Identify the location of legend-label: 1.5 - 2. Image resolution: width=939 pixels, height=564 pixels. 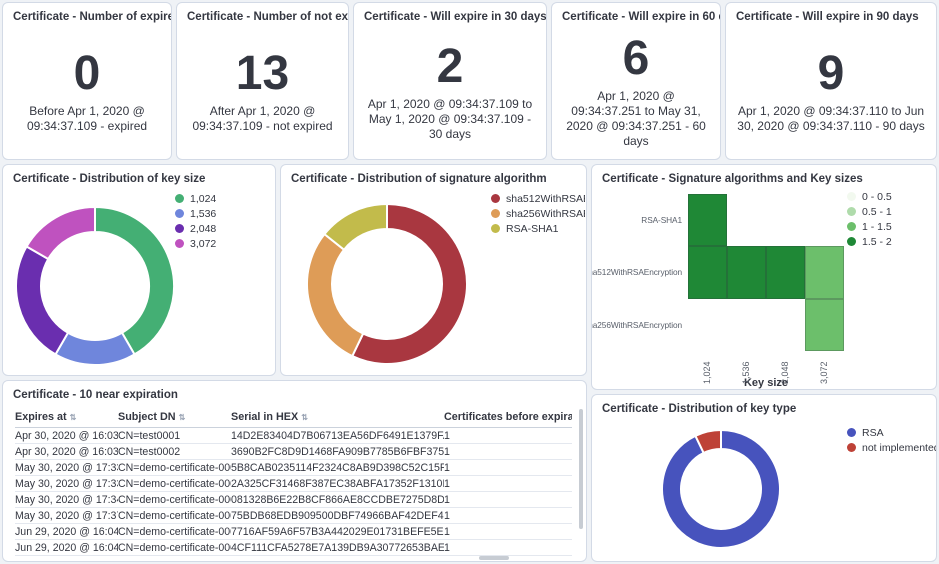
(877, 241).